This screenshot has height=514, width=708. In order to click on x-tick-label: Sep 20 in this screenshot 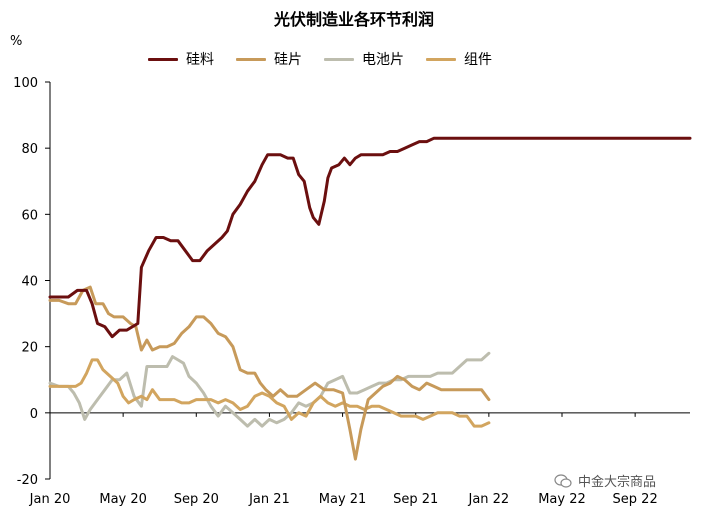, I will do `click(196, 499)`.